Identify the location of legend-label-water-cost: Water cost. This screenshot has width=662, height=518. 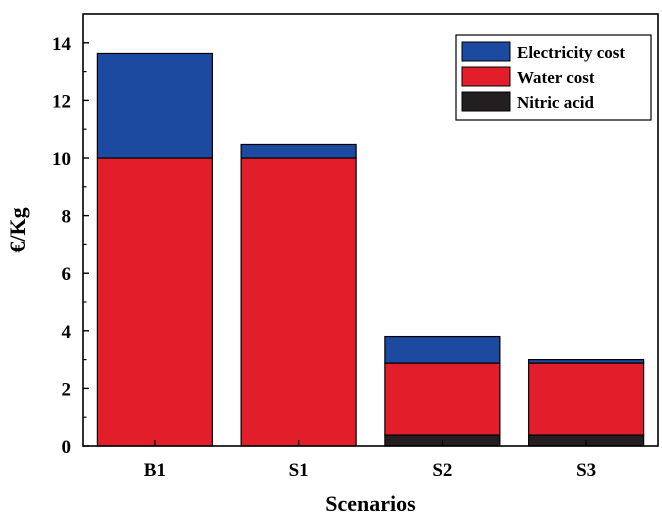
(556, 77).